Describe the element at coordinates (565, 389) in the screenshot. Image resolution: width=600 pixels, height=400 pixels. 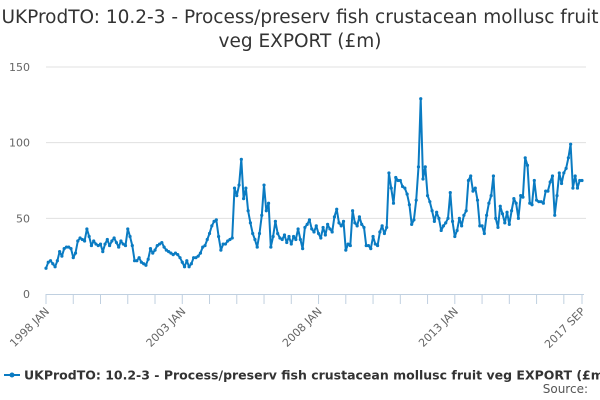
I see `source-label: Source:` at that location.